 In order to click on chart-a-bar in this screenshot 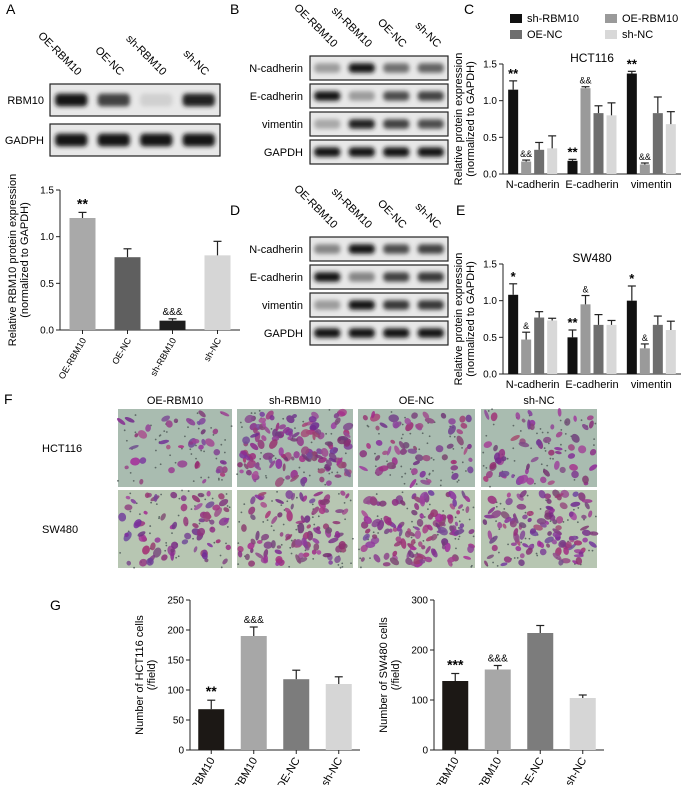, I will do `click(172, 325)`.